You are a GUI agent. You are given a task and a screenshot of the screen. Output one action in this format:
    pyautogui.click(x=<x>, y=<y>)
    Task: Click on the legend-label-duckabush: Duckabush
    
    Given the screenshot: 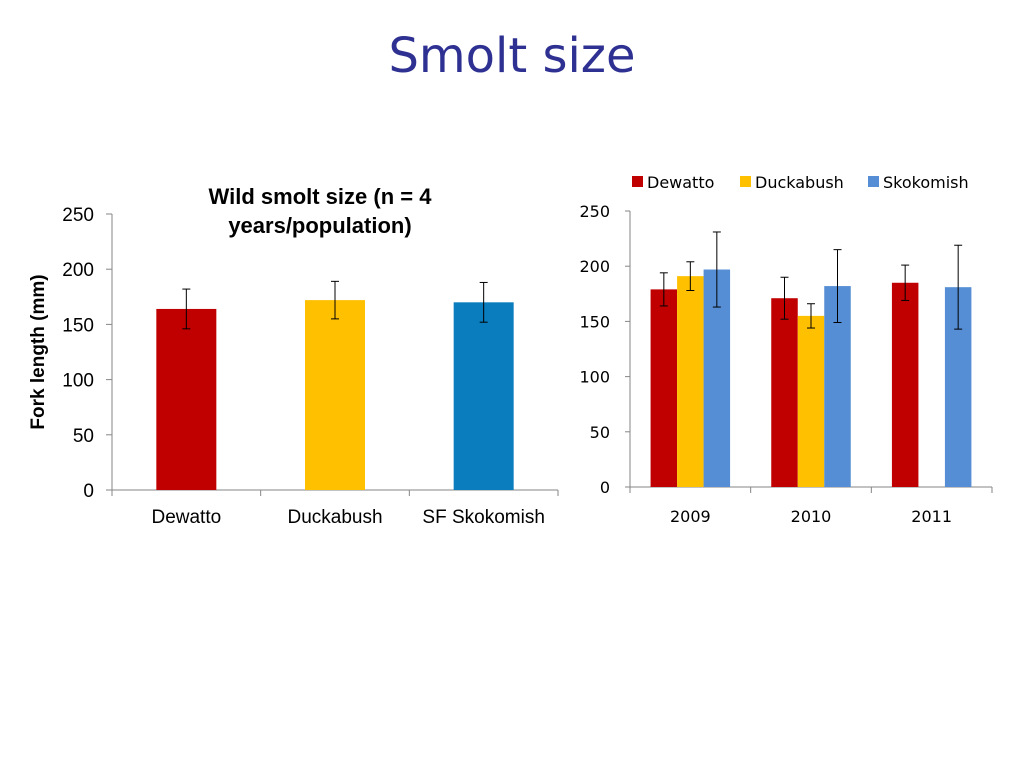 What is the action you would take?
    pyautogui.click(x=799, y=182)
    